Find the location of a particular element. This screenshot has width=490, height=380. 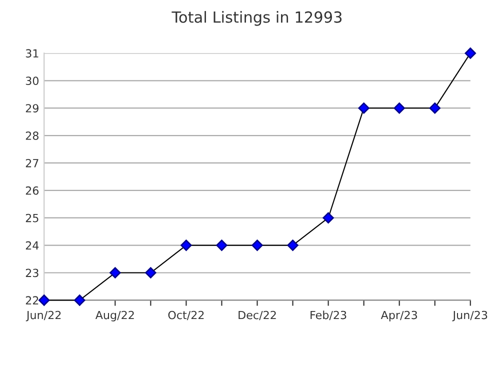

y-tick-label: 28 is located at coordinates (32, 136).